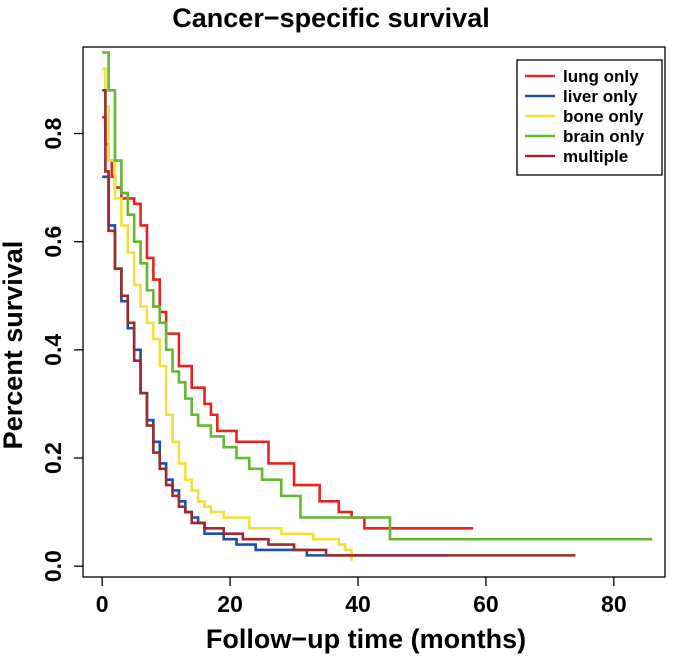 This screenshot has height=668, width=683. What do you see at coordinates (102, 604) in the screenshot?
I see `x-tick-label: 0` at bounding box center [102, 604].